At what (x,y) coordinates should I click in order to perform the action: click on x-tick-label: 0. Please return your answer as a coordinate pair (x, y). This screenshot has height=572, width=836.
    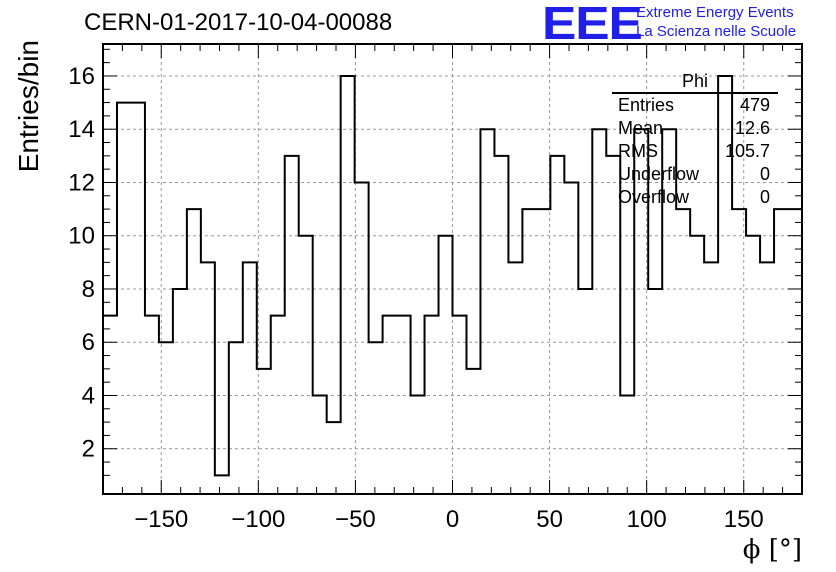
    Looking at the image, I should click on (452, 519).